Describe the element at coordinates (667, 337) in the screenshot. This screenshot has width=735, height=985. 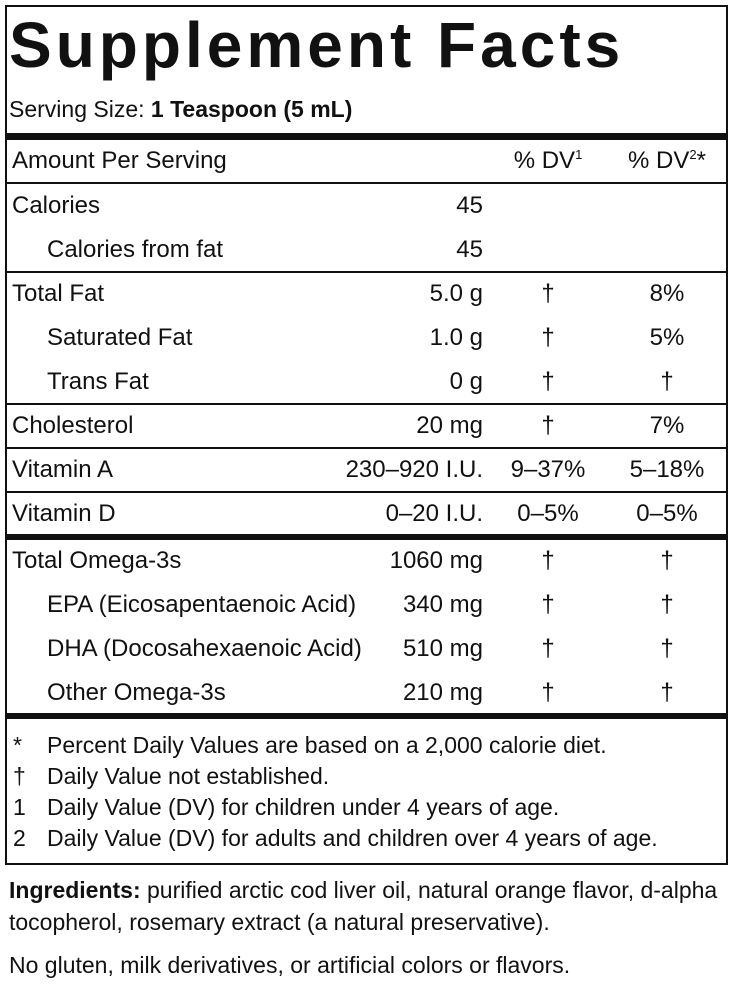
I see `cell-dv2: 5%` at that location.